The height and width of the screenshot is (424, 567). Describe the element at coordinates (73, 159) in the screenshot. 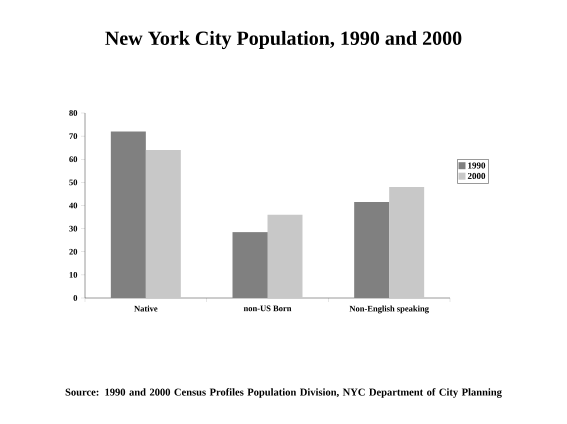

I see `y-tick-label: 60` at that location.